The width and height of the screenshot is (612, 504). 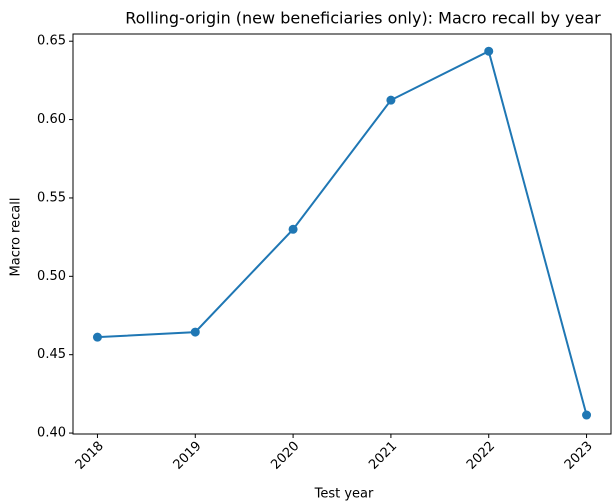 What do you see at coordinates (51, 354) in the screenshot?
I see `y-tick-label: 0.45` at bounding box center [51, 354].